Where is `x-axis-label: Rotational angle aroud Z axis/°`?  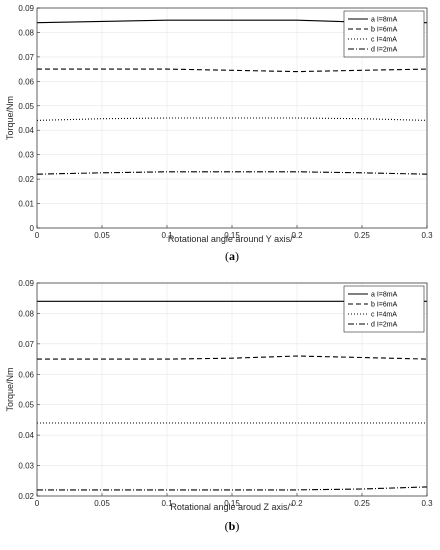
x-axis-label: Rotational angle aroud Z axis/° is located at coordinates (232, 507).